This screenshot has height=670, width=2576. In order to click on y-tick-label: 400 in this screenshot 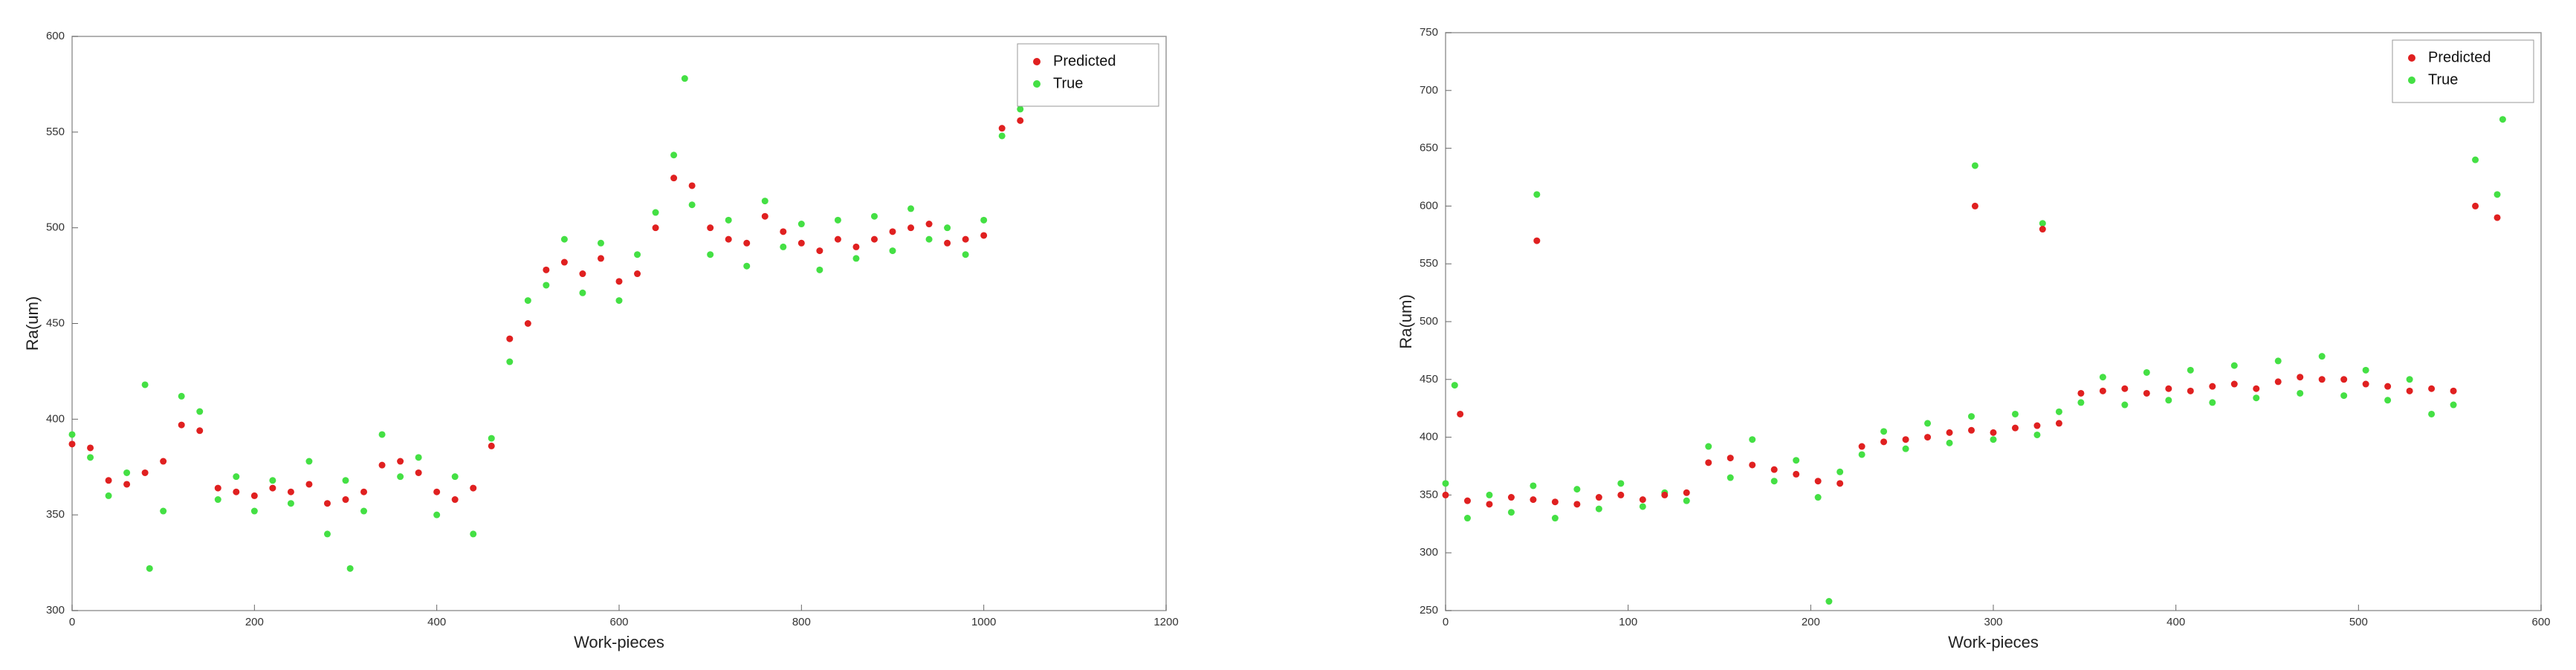, I will do `click(1429, 437)`.